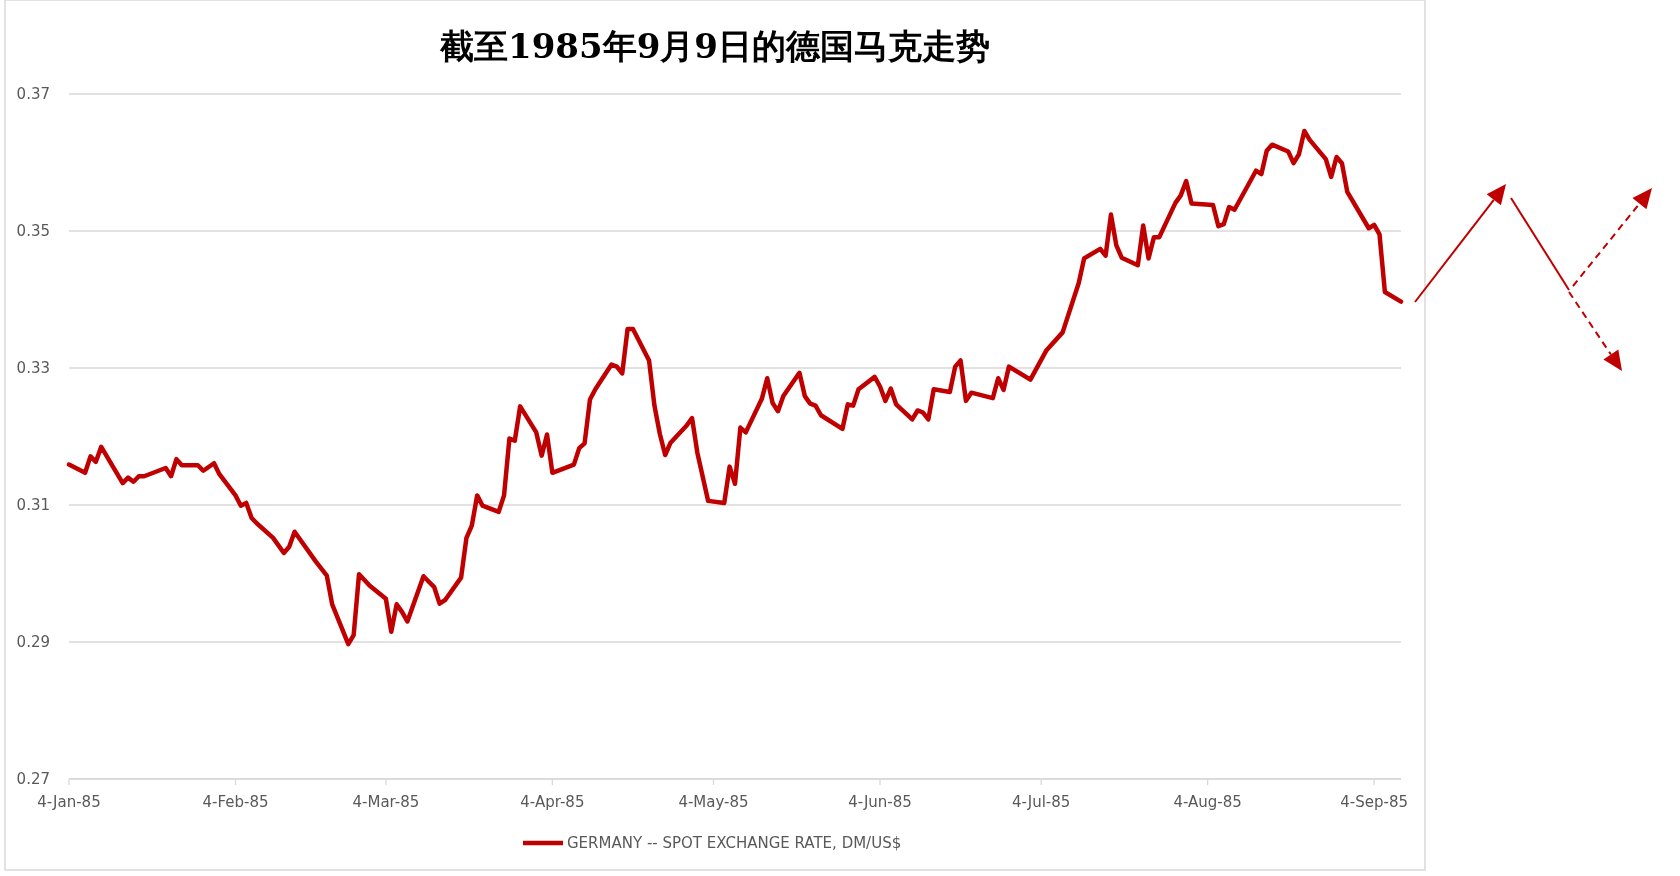  I want to click on x-tick-label: 4-Jul-85, so click(1041, 802).